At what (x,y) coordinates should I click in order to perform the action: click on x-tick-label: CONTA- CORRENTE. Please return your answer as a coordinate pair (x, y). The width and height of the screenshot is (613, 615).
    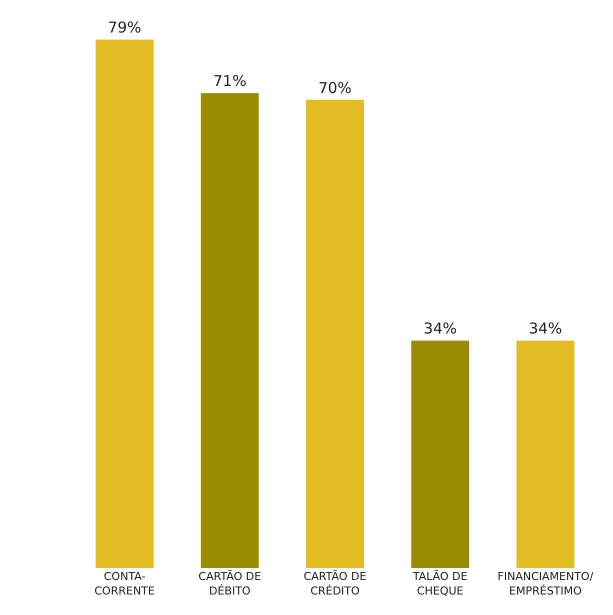
    Looking at the image, I should click on (124, 584).